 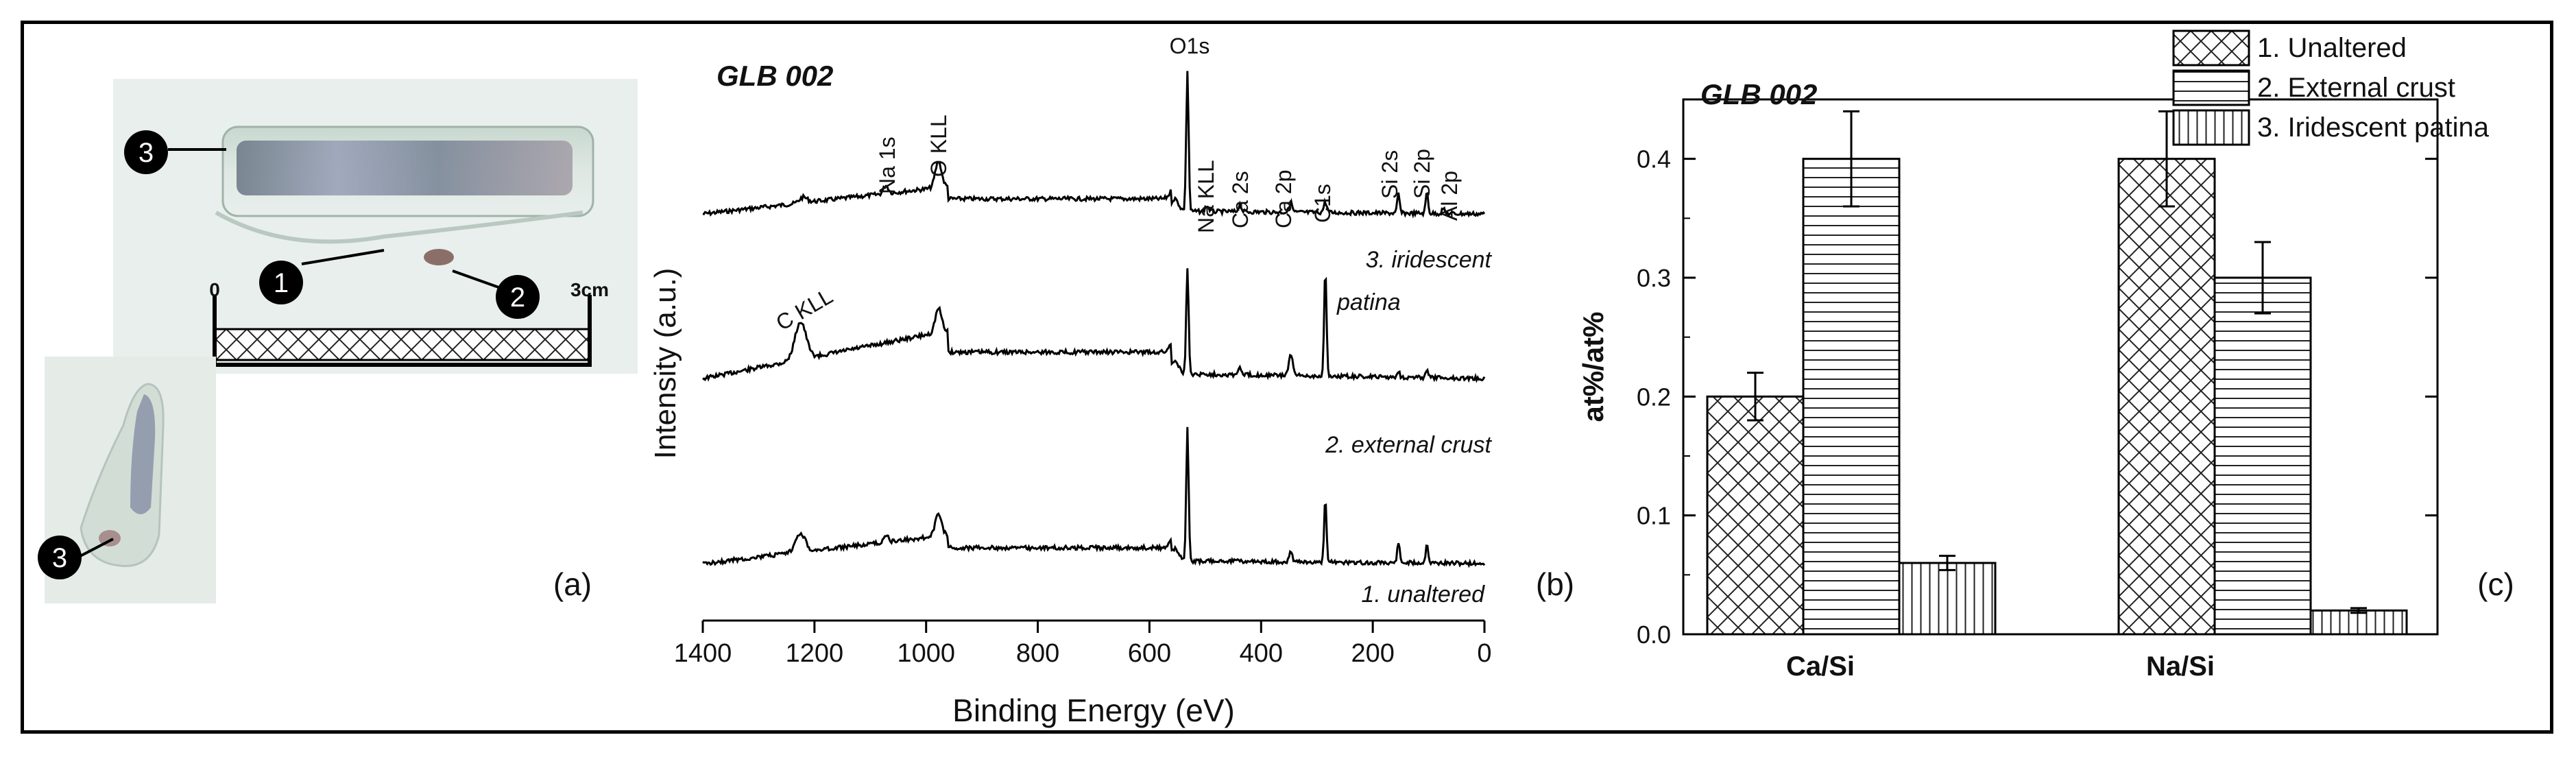 What do you see at coordinates (1422, 174) in the screenshot?
I see `peak-label-si2p: Si 2p` at bounding box center [1422, 174].